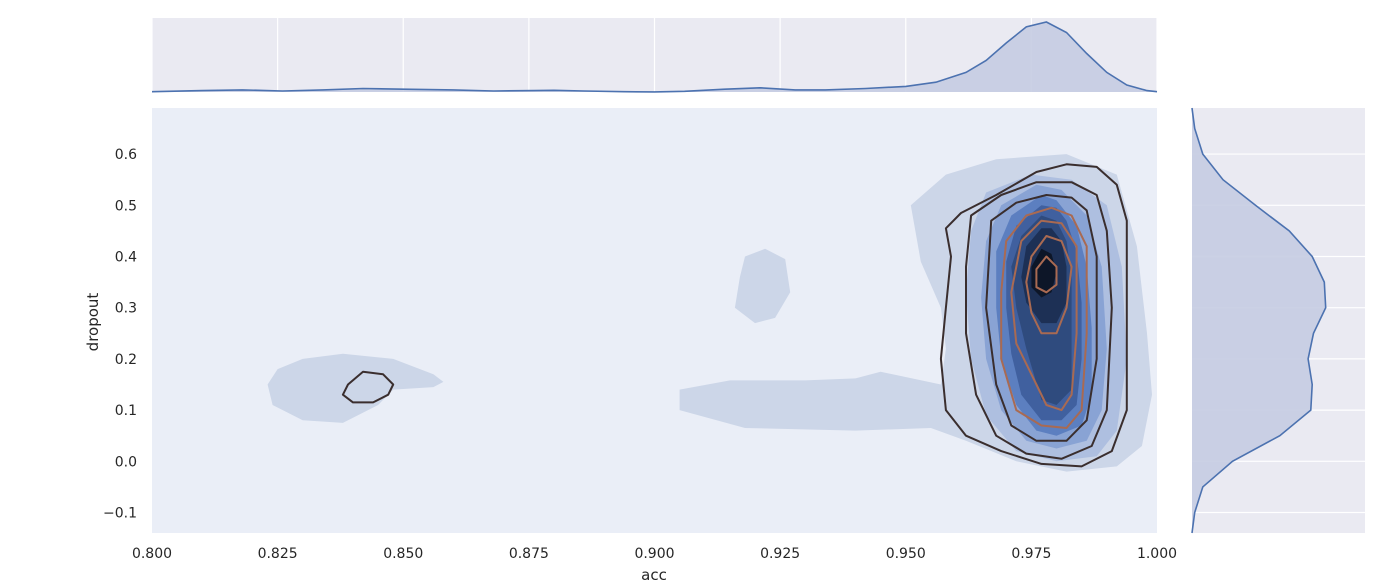 The height and width of the screenshot is (584, 1396). I want to click on x-tick-label: 0.800, so click(152, 554).